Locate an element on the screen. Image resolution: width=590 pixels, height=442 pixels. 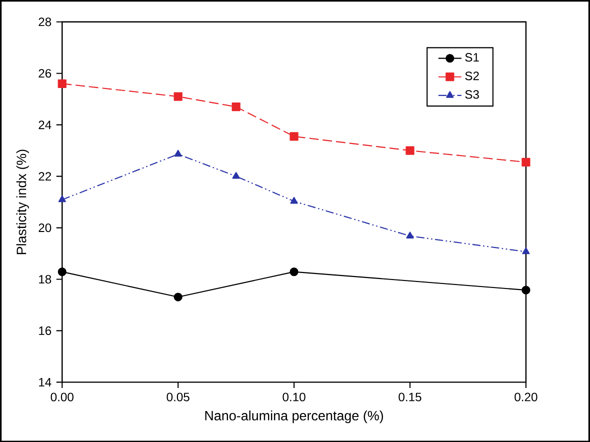
y-tick-label: 14 is located at coordinates (45, 382).